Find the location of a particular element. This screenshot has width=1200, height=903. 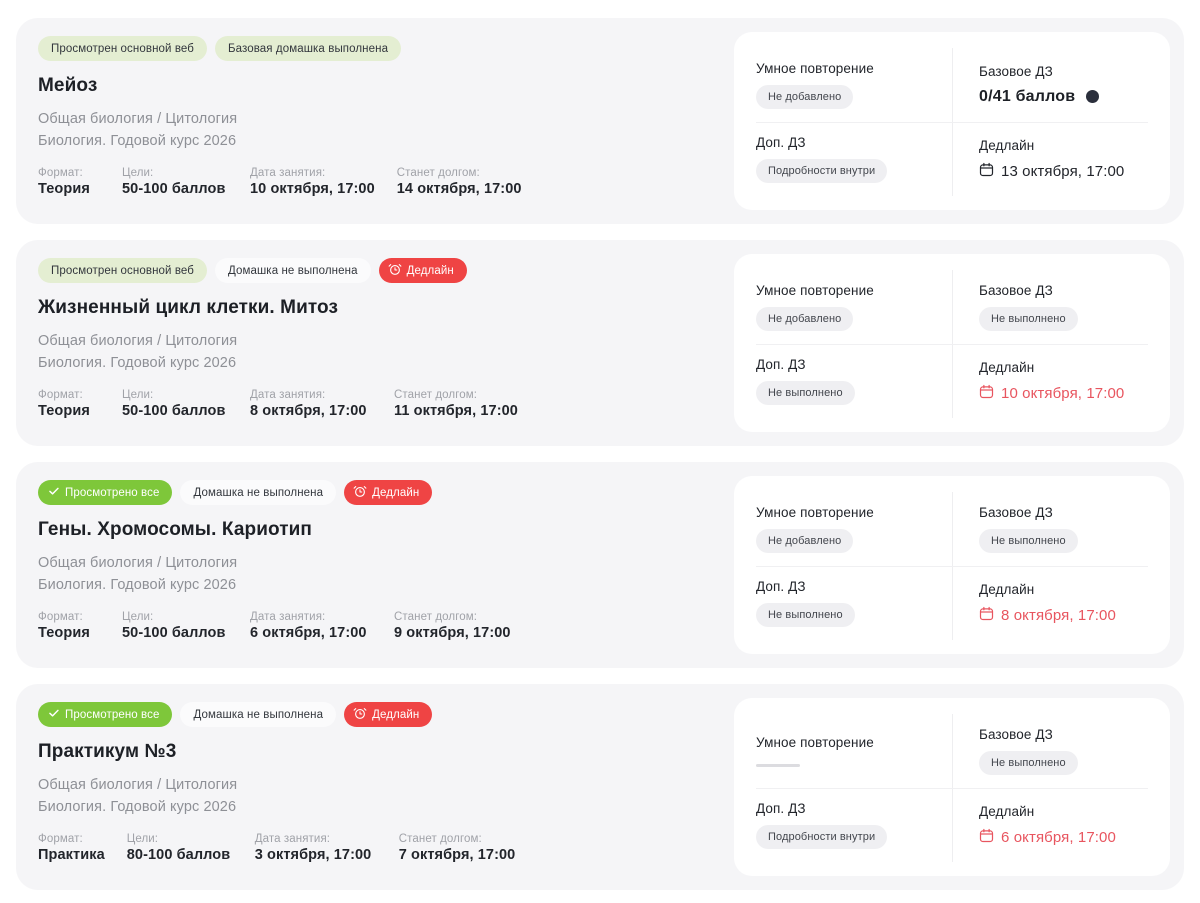

base-hw-cell: Базовое ДЗ Не выполнено is located at coordinates (1050, 307).